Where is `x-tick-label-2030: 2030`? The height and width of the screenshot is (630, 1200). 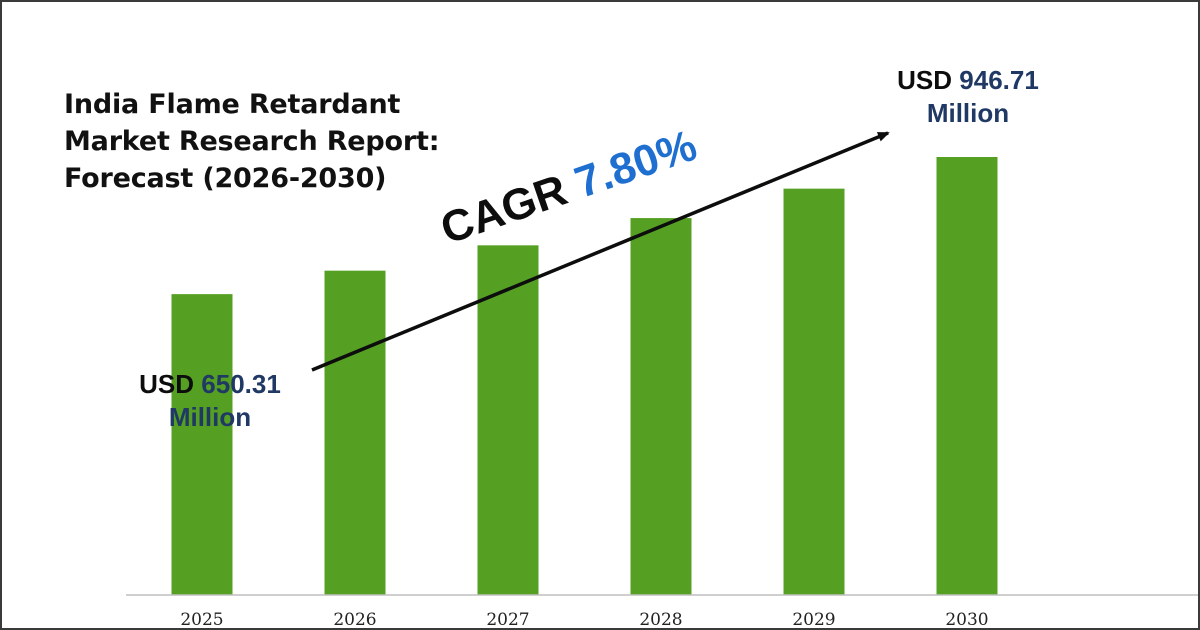
x-tick-label-2030: 2030 is located at coordinates (966, 620).